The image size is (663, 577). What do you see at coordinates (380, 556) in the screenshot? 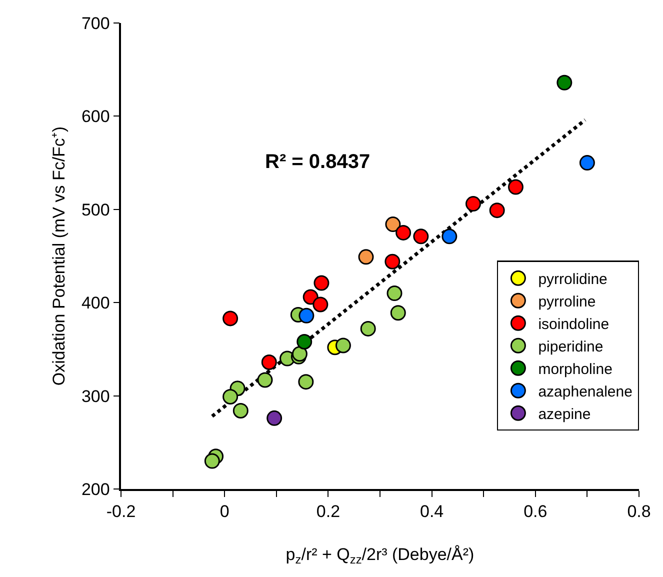
I see `x-axis-title: p$_{z}$/r² + Q$_{zz}$/2r³ (Debye/Å²)` at bounding box center [380, 556].